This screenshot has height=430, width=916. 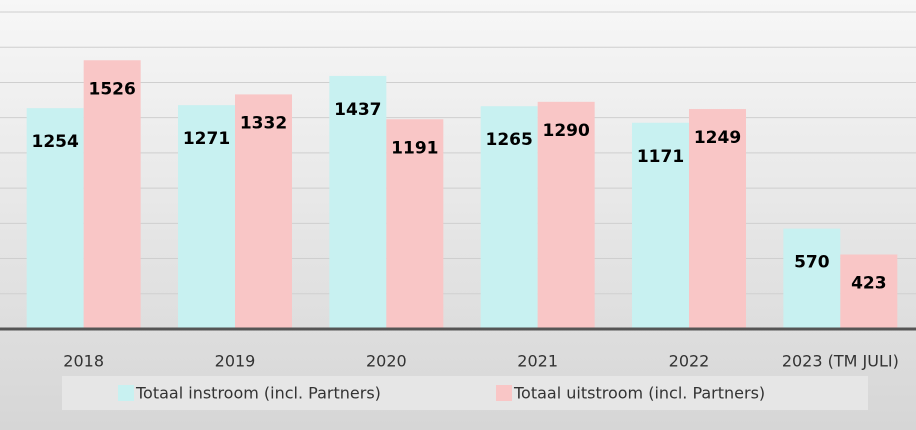 What do you see at coordinates (235, 361) in the screenshot?
I see `x-tick-label: 2019` at bounding box center [235, 361].